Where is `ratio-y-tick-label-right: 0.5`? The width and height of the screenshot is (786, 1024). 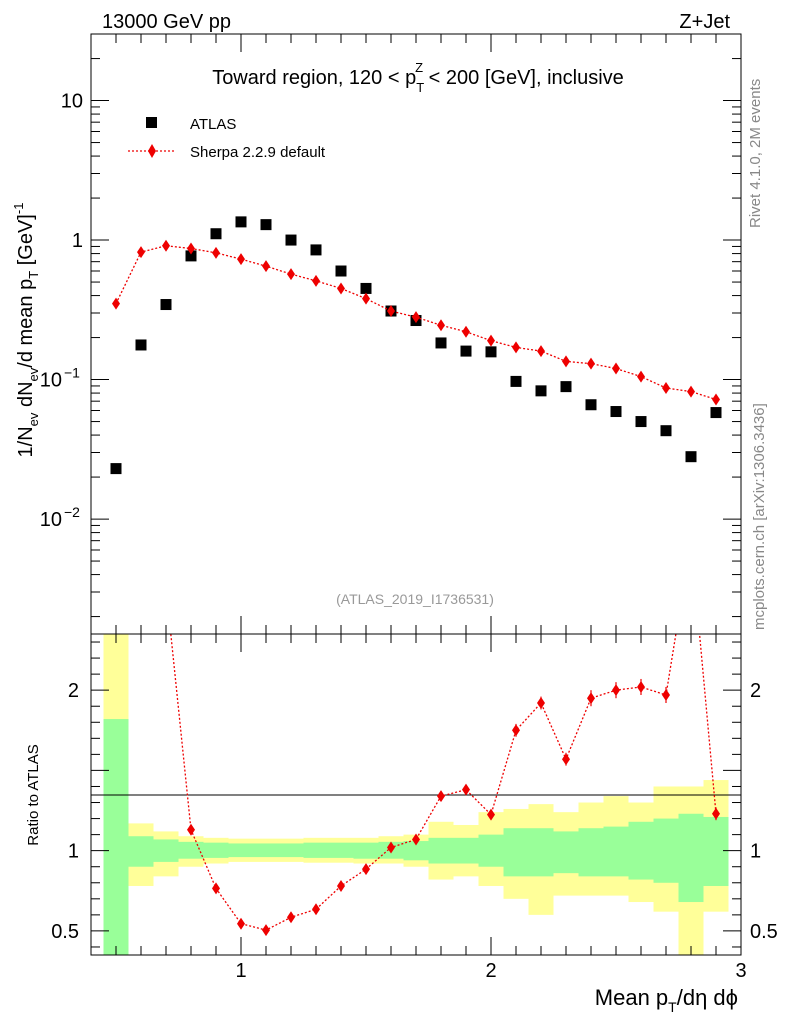 ratio-y-tick-label-right: 0.5 is located at coordinates (764, 932).